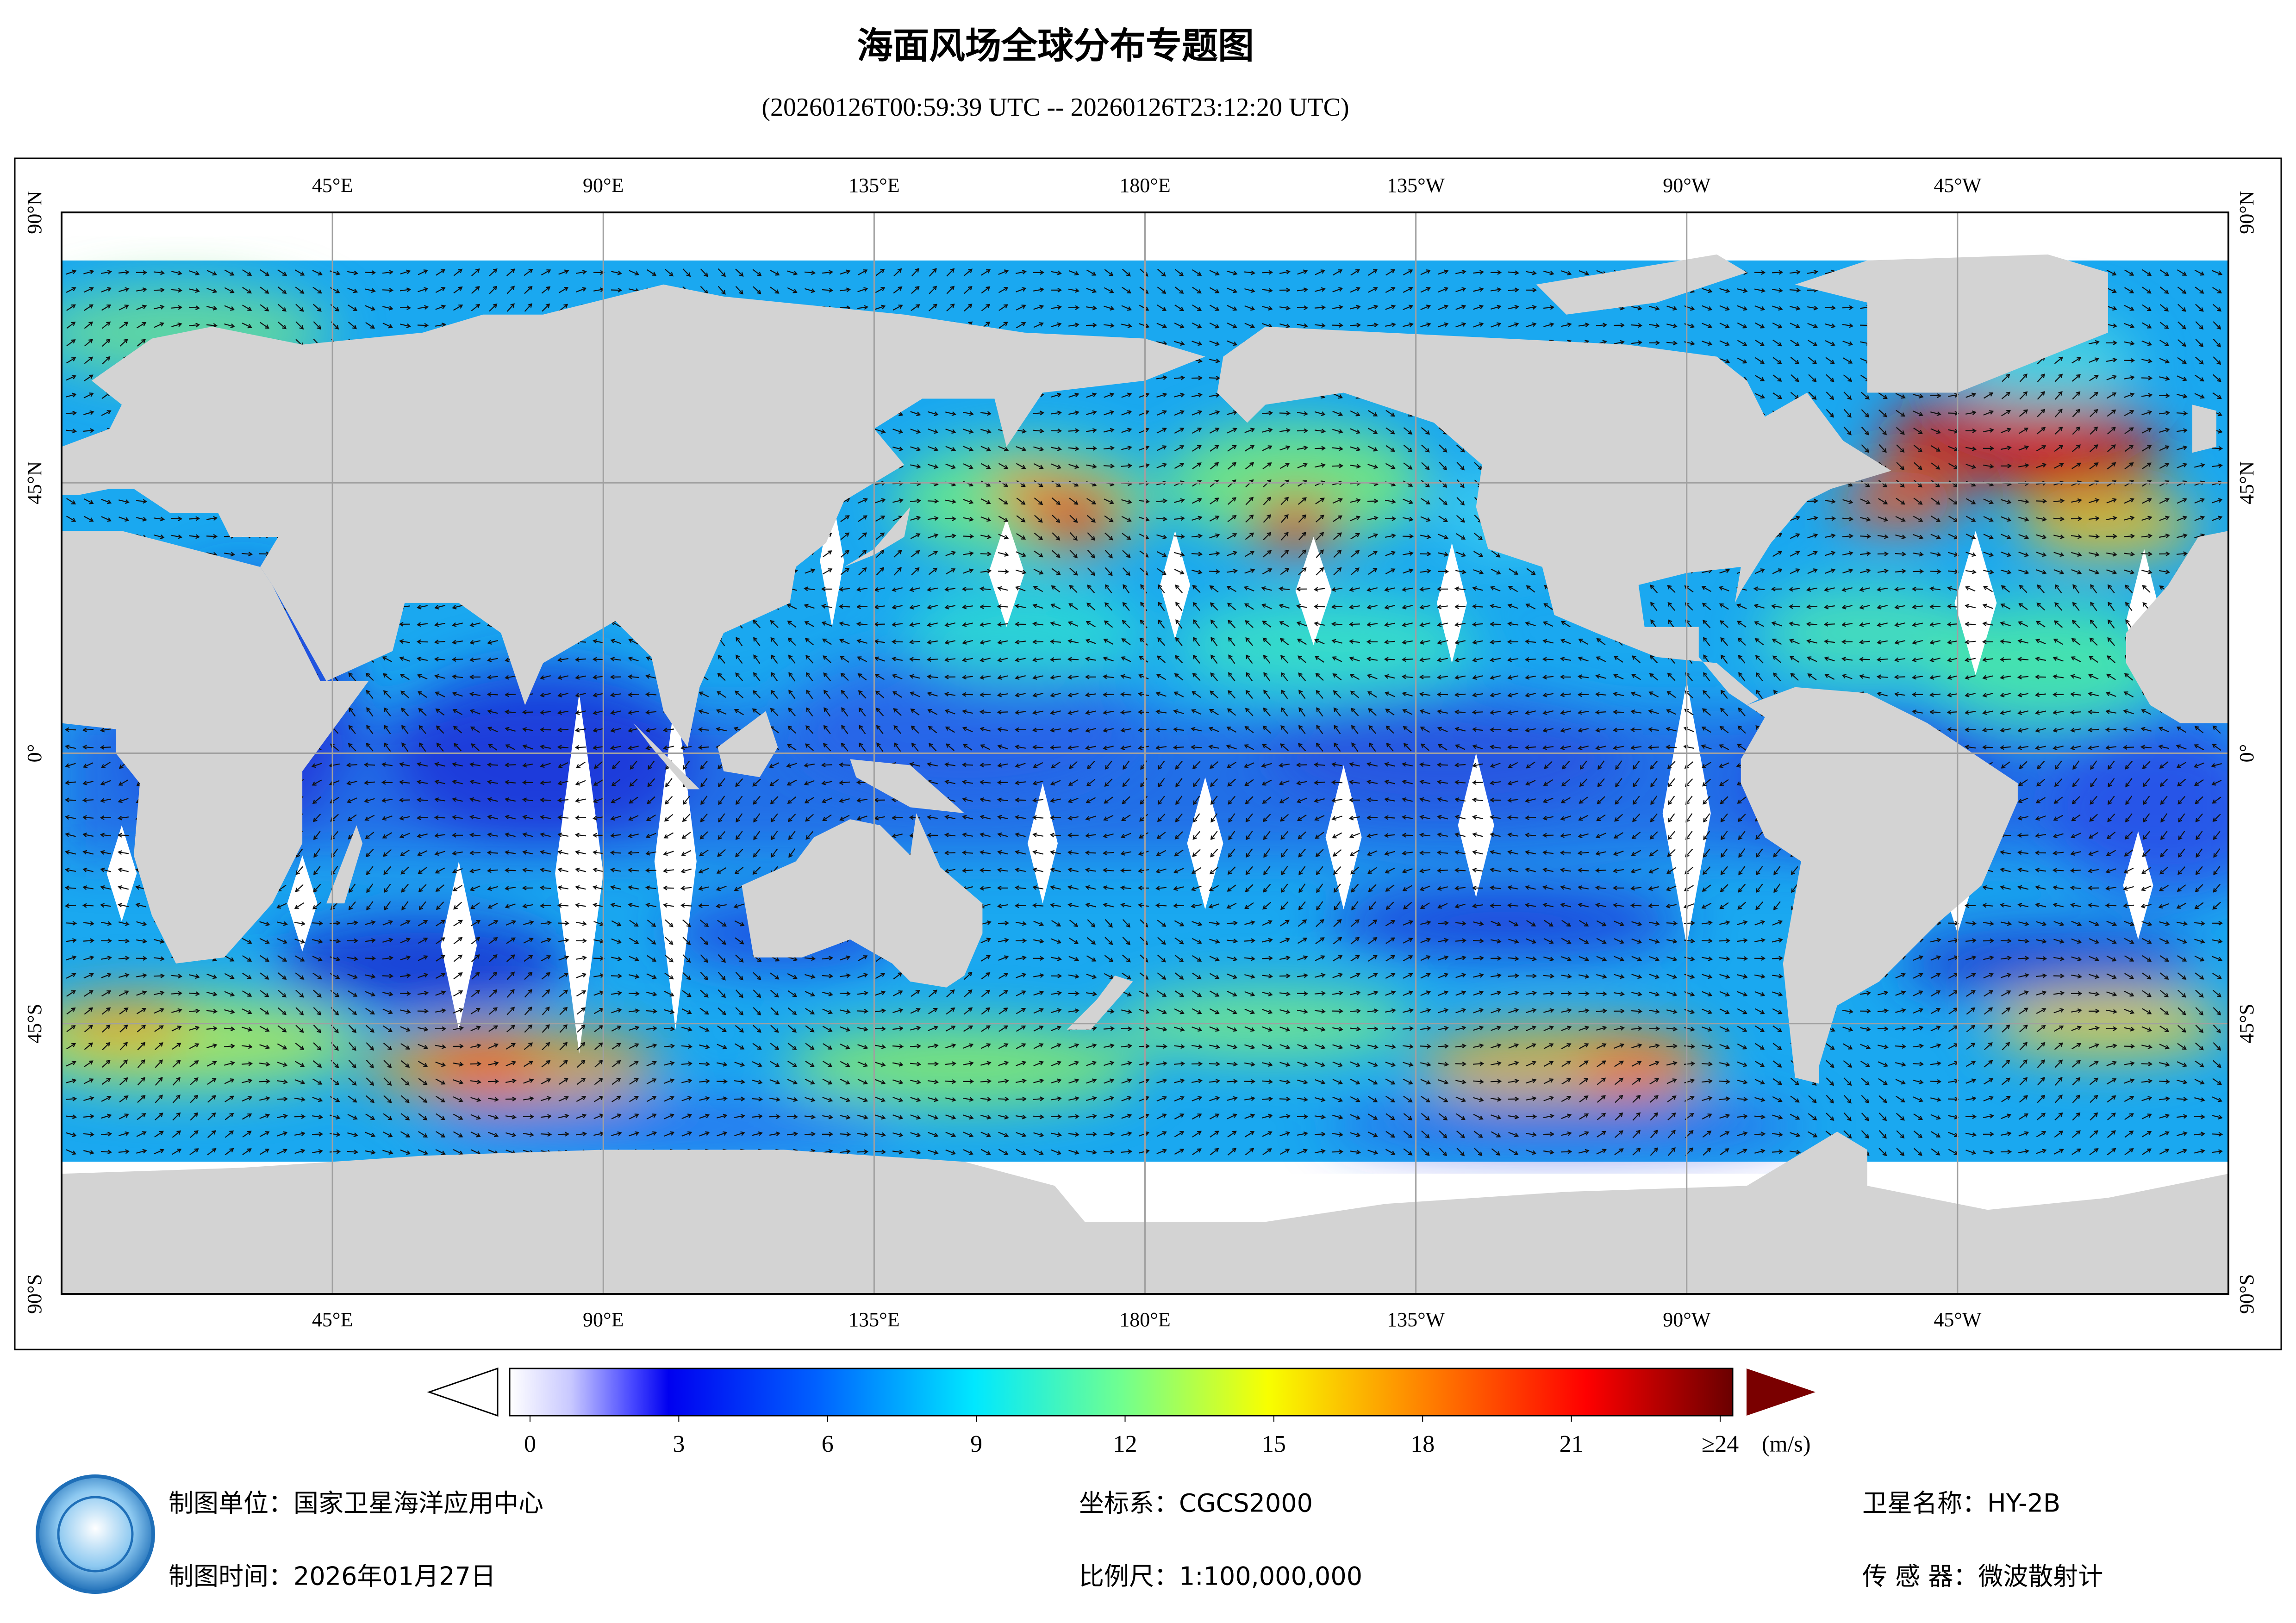 This screenshot has height=1623, width=2296. What do you see at coordinates (530, 1444) in the screenshot?
I see `colorbar-tick-label: 0` at bounding box center [530, 1444].